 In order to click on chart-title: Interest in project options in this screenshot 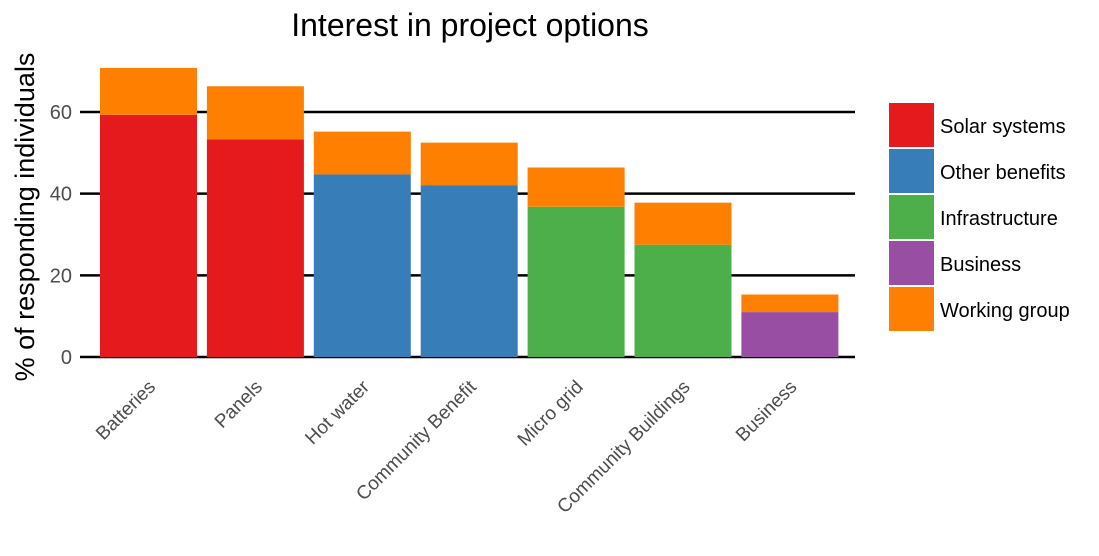, I will do `click(470, 25)`.